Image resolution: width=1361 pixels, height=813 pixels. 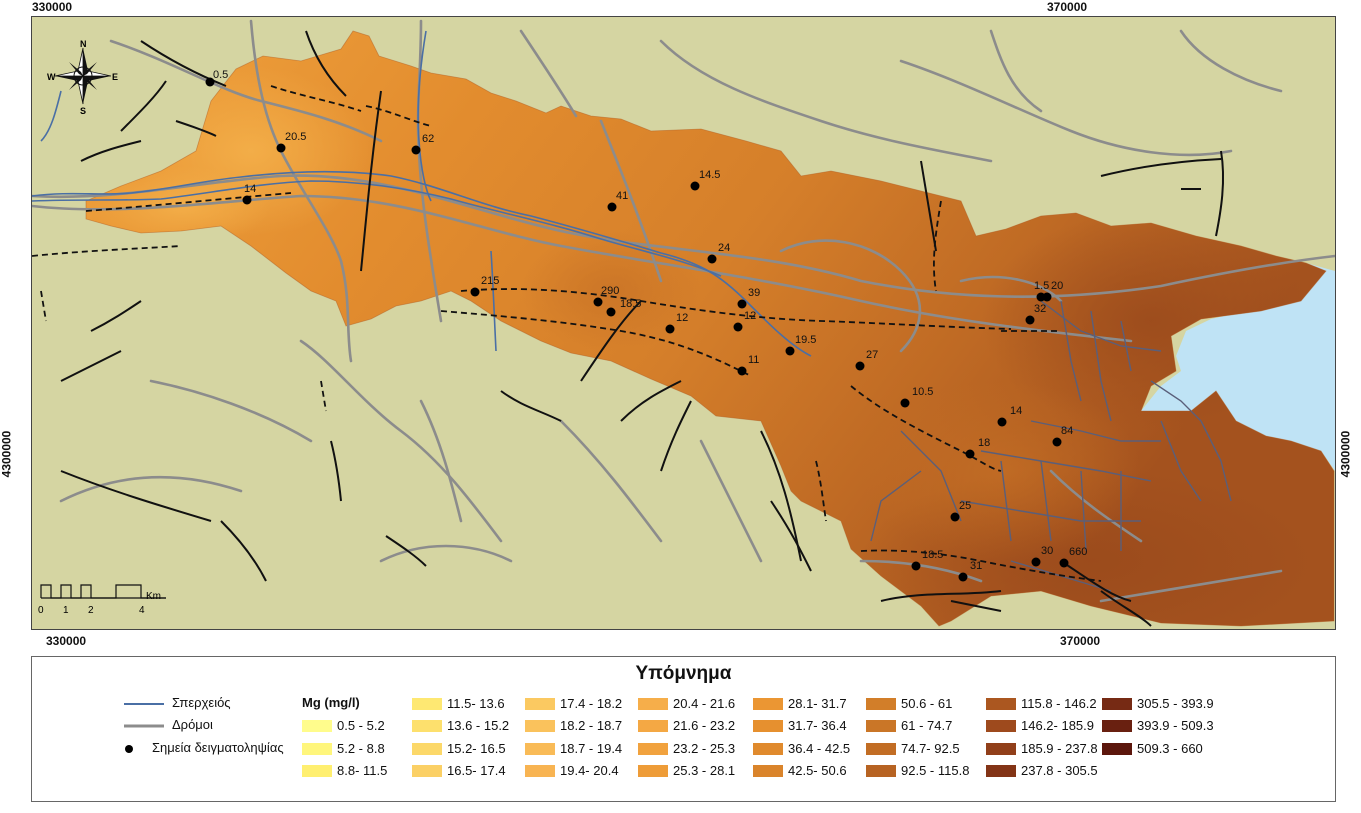 What do you see at coordinates (476, 749) in the screenshot?
I see `legend-class-label: 15.2- 16.5` at bounding box center [476, 749].